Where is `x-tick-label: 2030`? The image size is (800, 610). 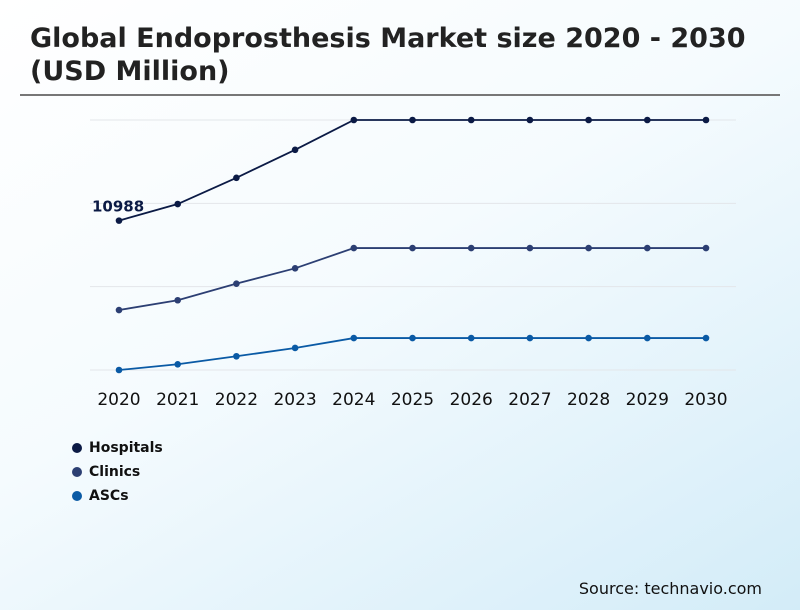 x-tick-label: 2030 is located at coordinates (705, 400).